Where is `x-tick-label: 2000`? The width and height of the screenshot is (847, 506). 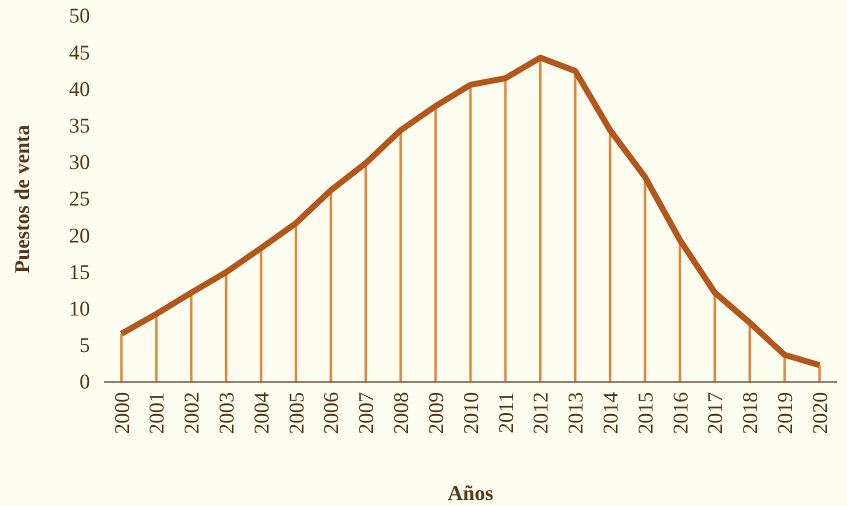
x-tick-label: 2000 is located at coordinates (122, 413).